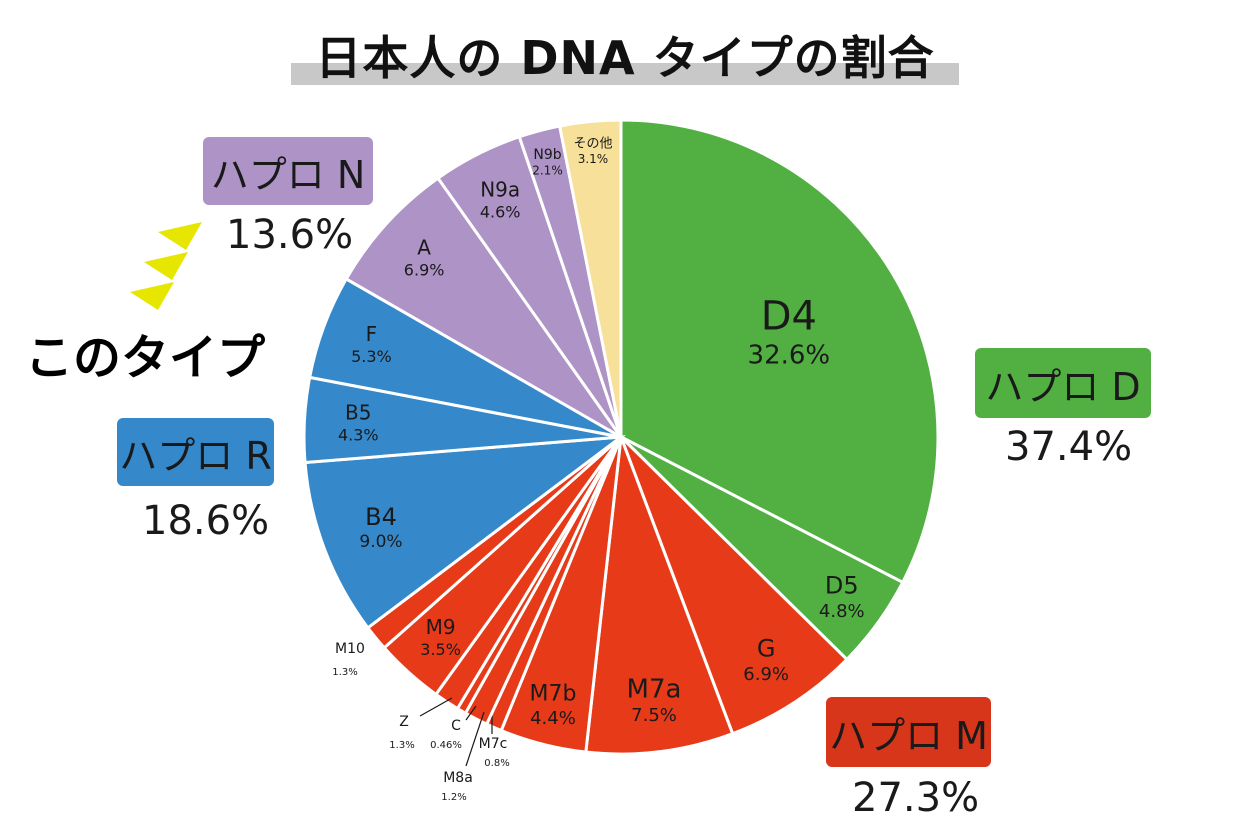 The image size is (1250, 834). Describe the element at coordinates (453, 797) in the screenshot. I see `slice-value-M8a: 1.2%` at that location.